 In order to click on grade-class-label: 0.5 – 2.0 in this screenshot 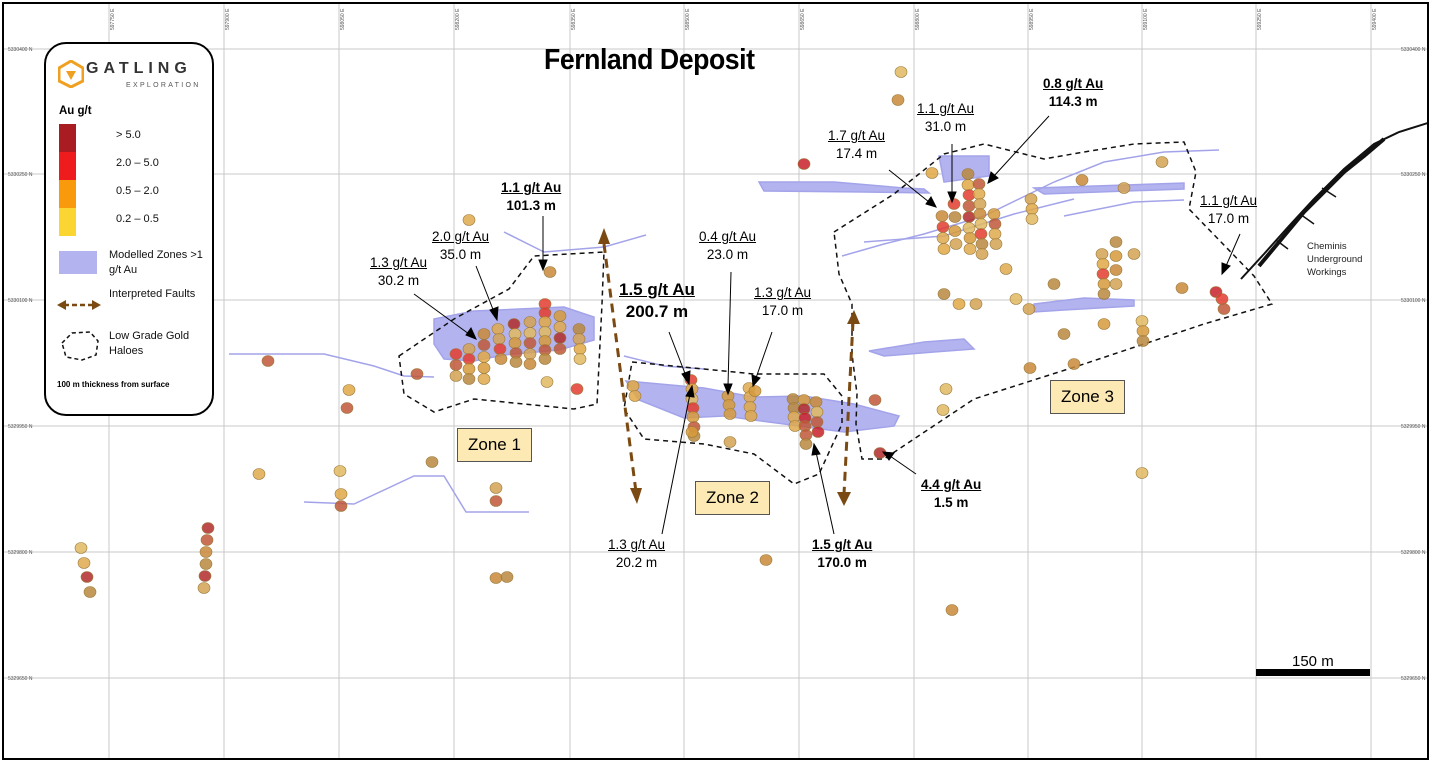, I will do `click(137, 191)`.